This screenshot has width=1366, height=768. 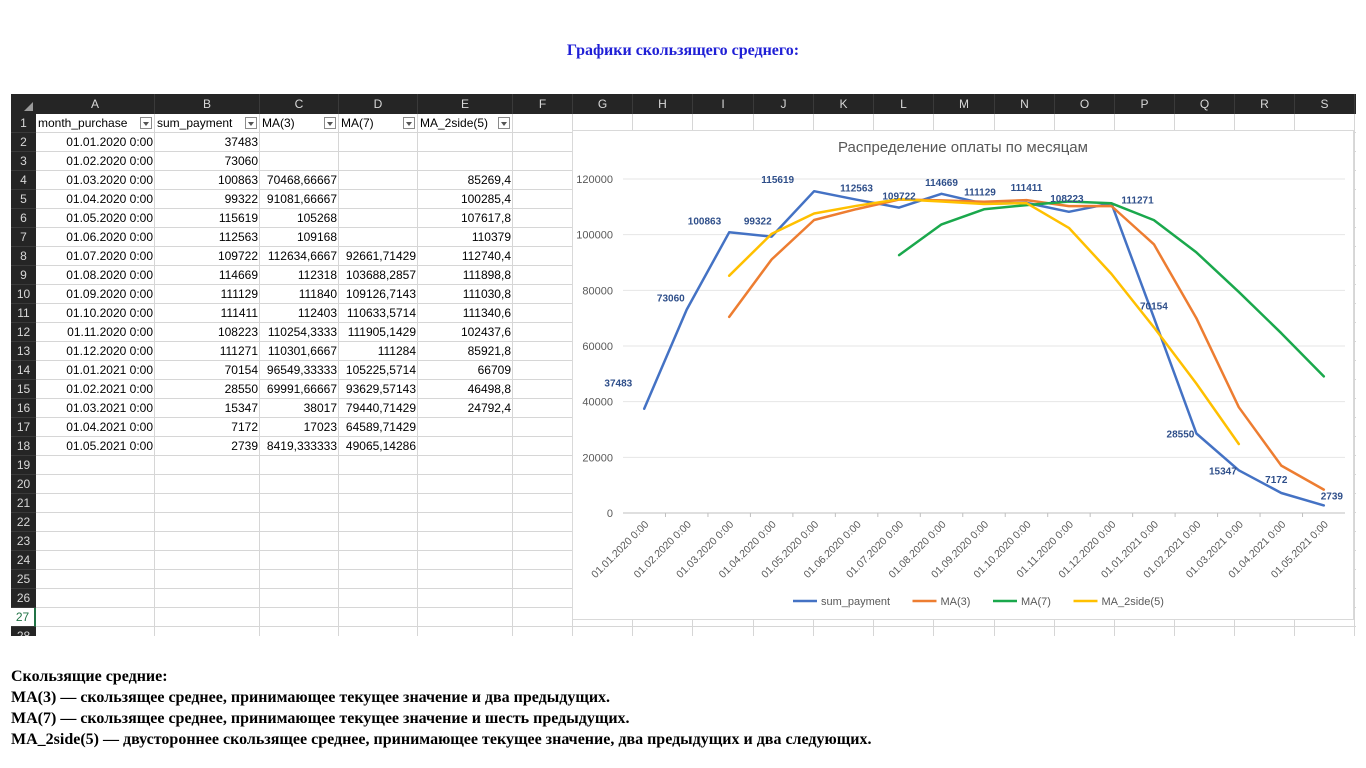 What do you see at coordinates (465, 446) in the screenshot?
I see `cell-e18` at bounding box center [465, 446].